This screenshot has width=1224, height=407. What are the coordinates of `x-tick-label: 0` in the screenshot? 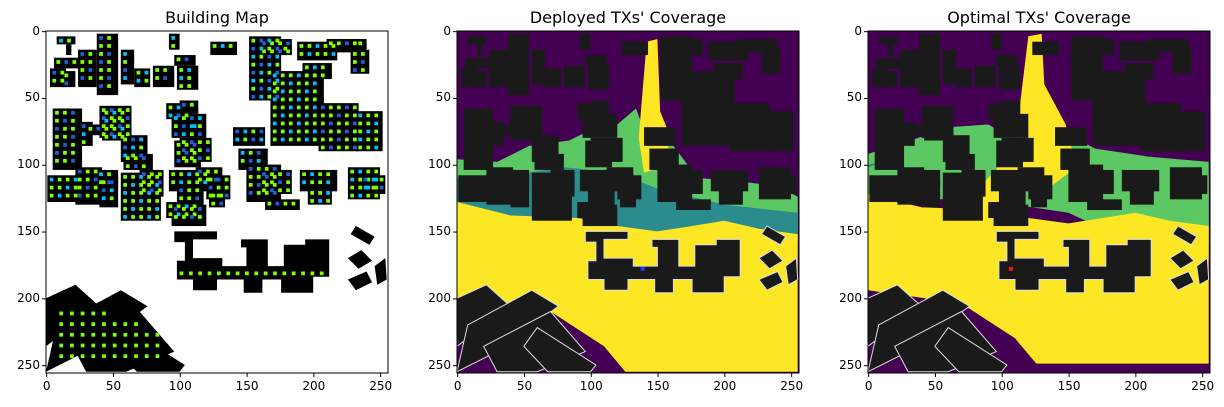 It's located at (46, 386).